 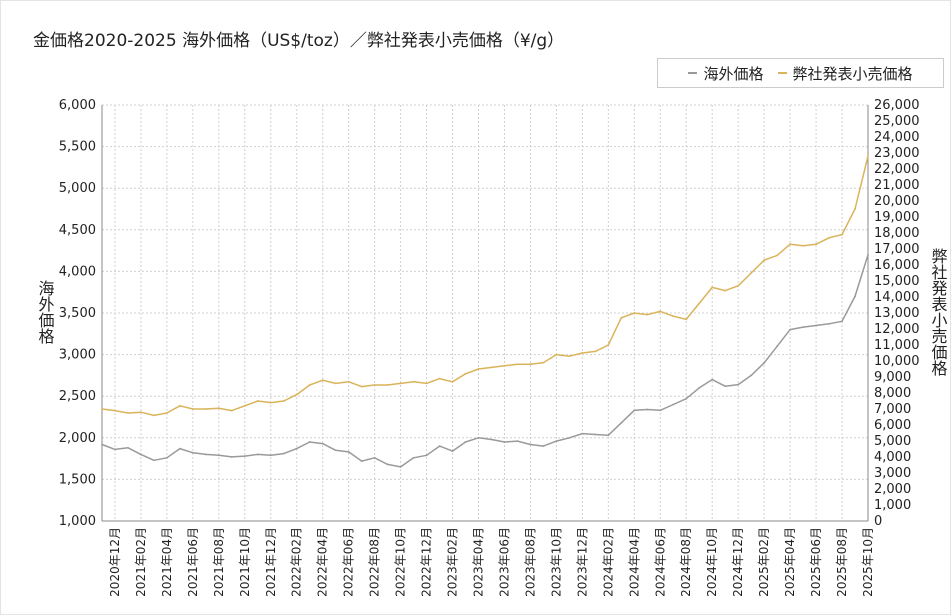 What do you see at coordinates (892, 489) in the screenshot?
I see `y-tick-right: 2,000` at bounding box center [892, 489].